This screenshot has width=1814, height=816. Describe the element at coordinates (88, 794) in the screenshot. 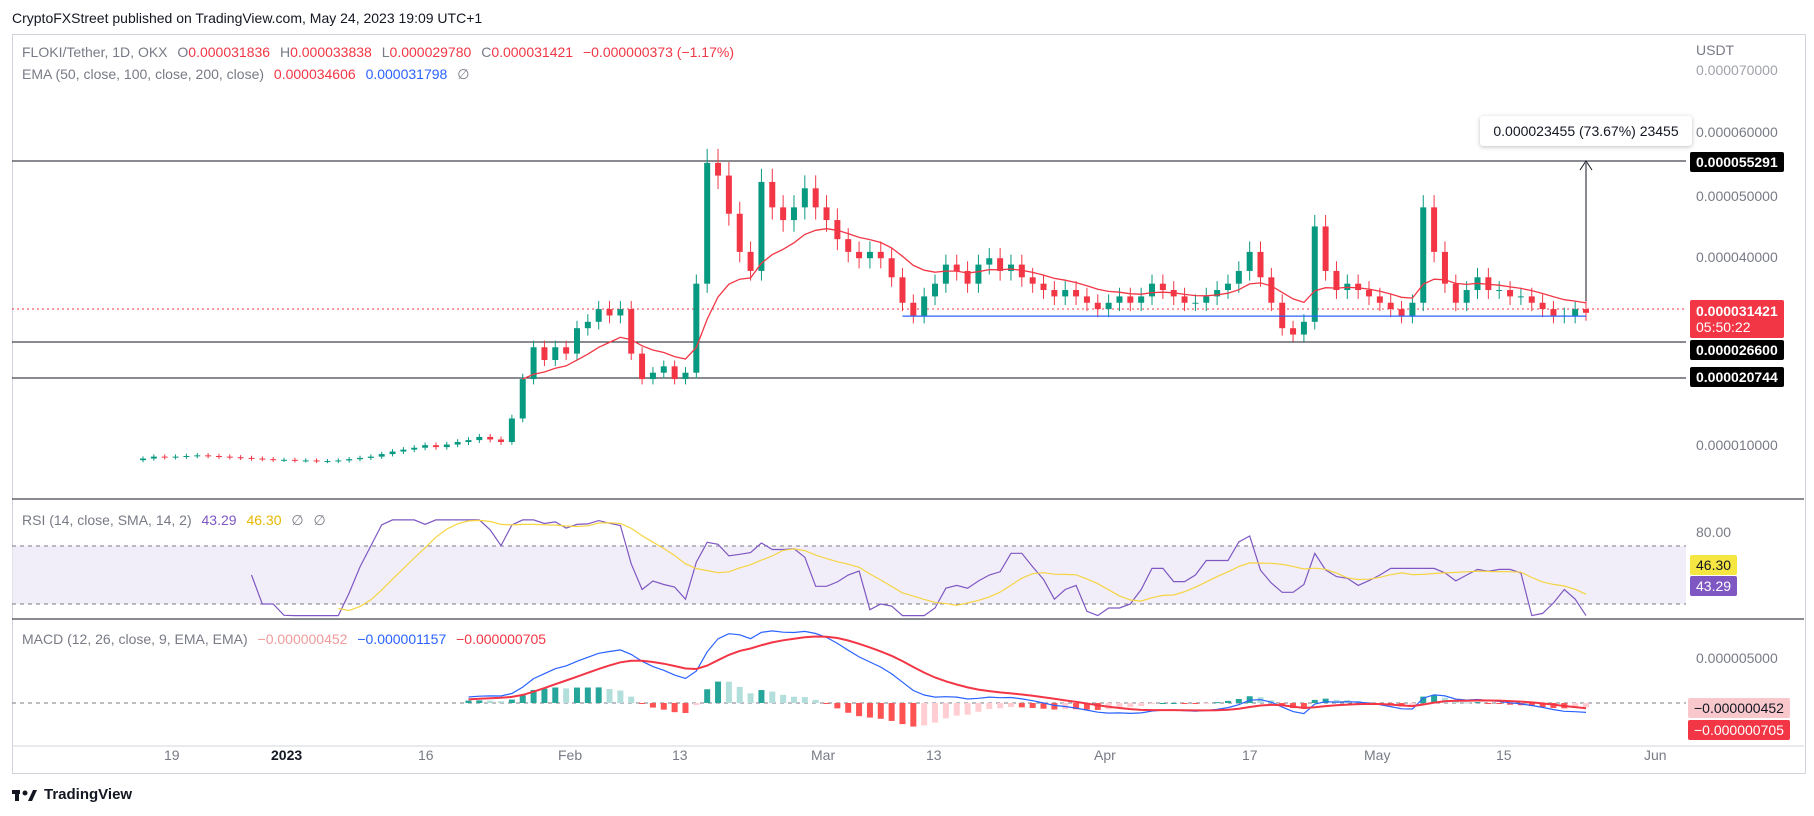

I see `footer-brand-text: TradingView` at that location.